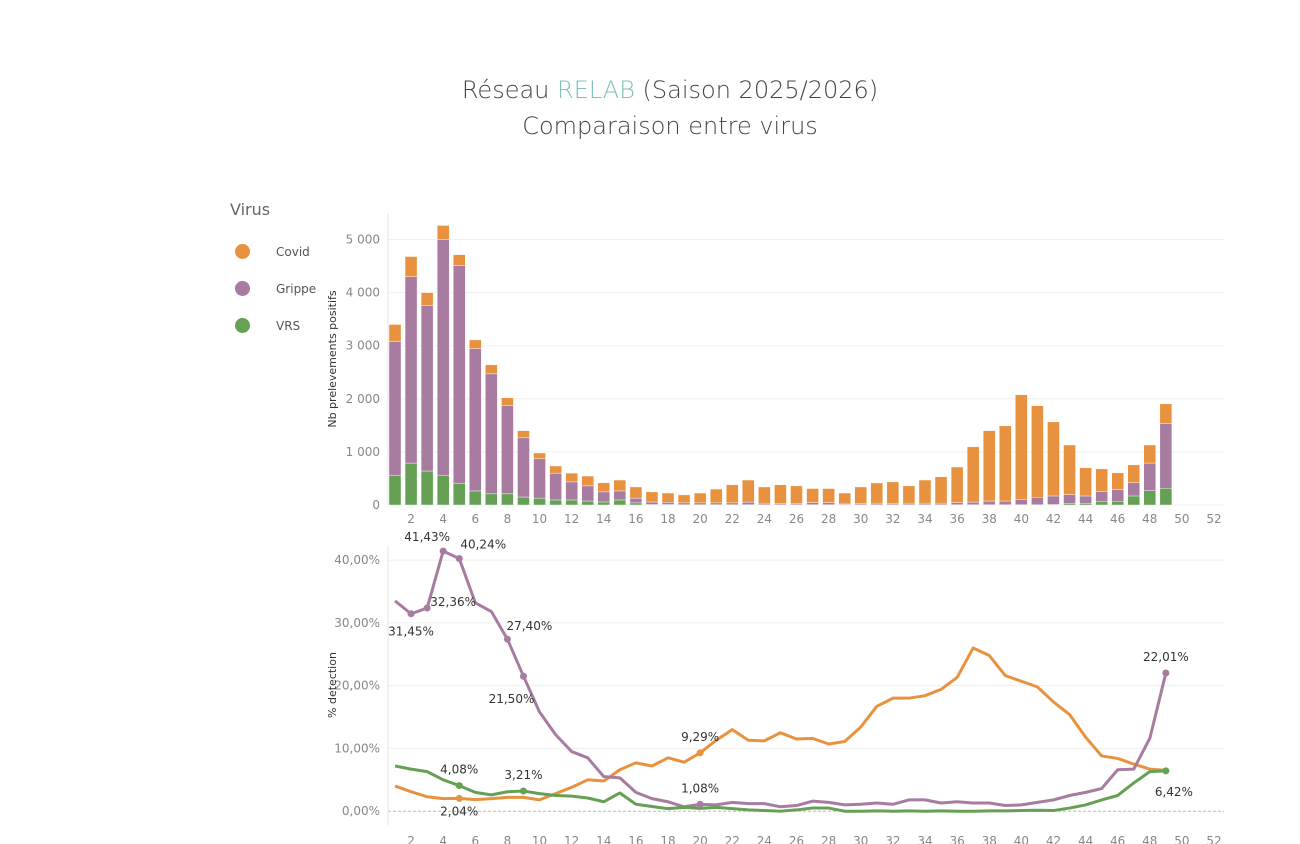 This screenshot has height=844, width=1300. What do you see at coordinates (596, 90) in the screenshot?
I see `title-accent: RELAB` at bounding box center [596, 90].